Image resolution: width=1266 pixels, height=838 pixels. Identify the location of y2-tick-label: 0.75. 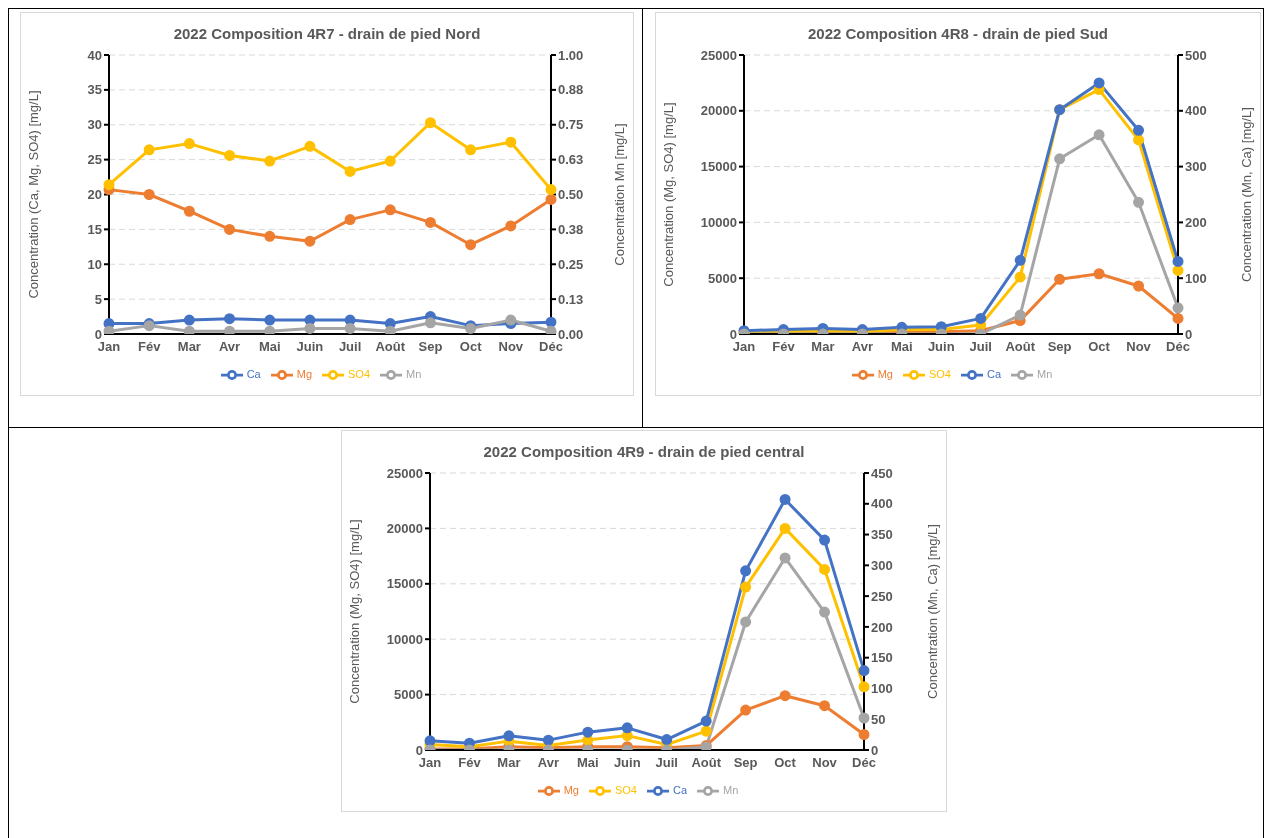
(571, 125).